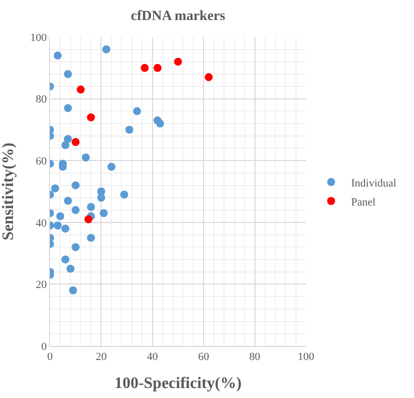 This screenshot has width=414, height=398. Describe the element at coordinates (204, 357) in the screenshot. I see `x-tick-label: 60` at that location.